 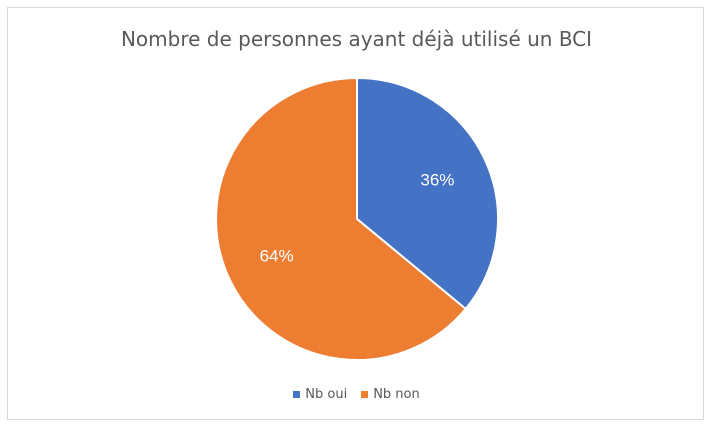 What do you see at coordinates (277, 255) in the screenshot?
I see `data-label-non: 64%` at bounding box center [277, 255].